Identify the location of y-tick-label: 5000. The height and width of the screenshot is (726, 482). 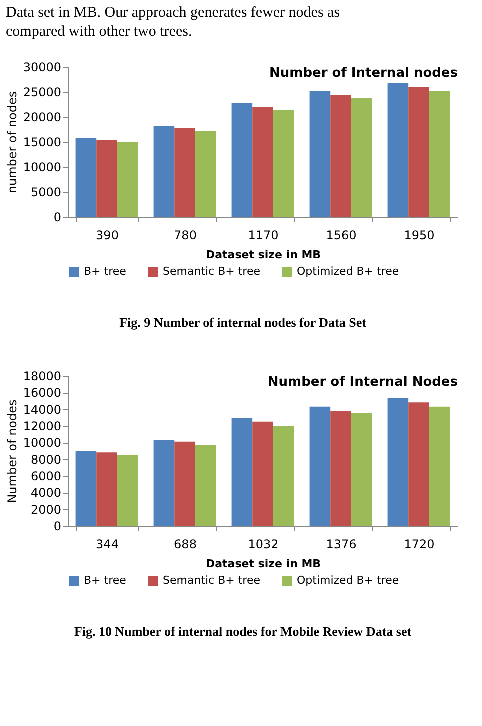
(46, 193).